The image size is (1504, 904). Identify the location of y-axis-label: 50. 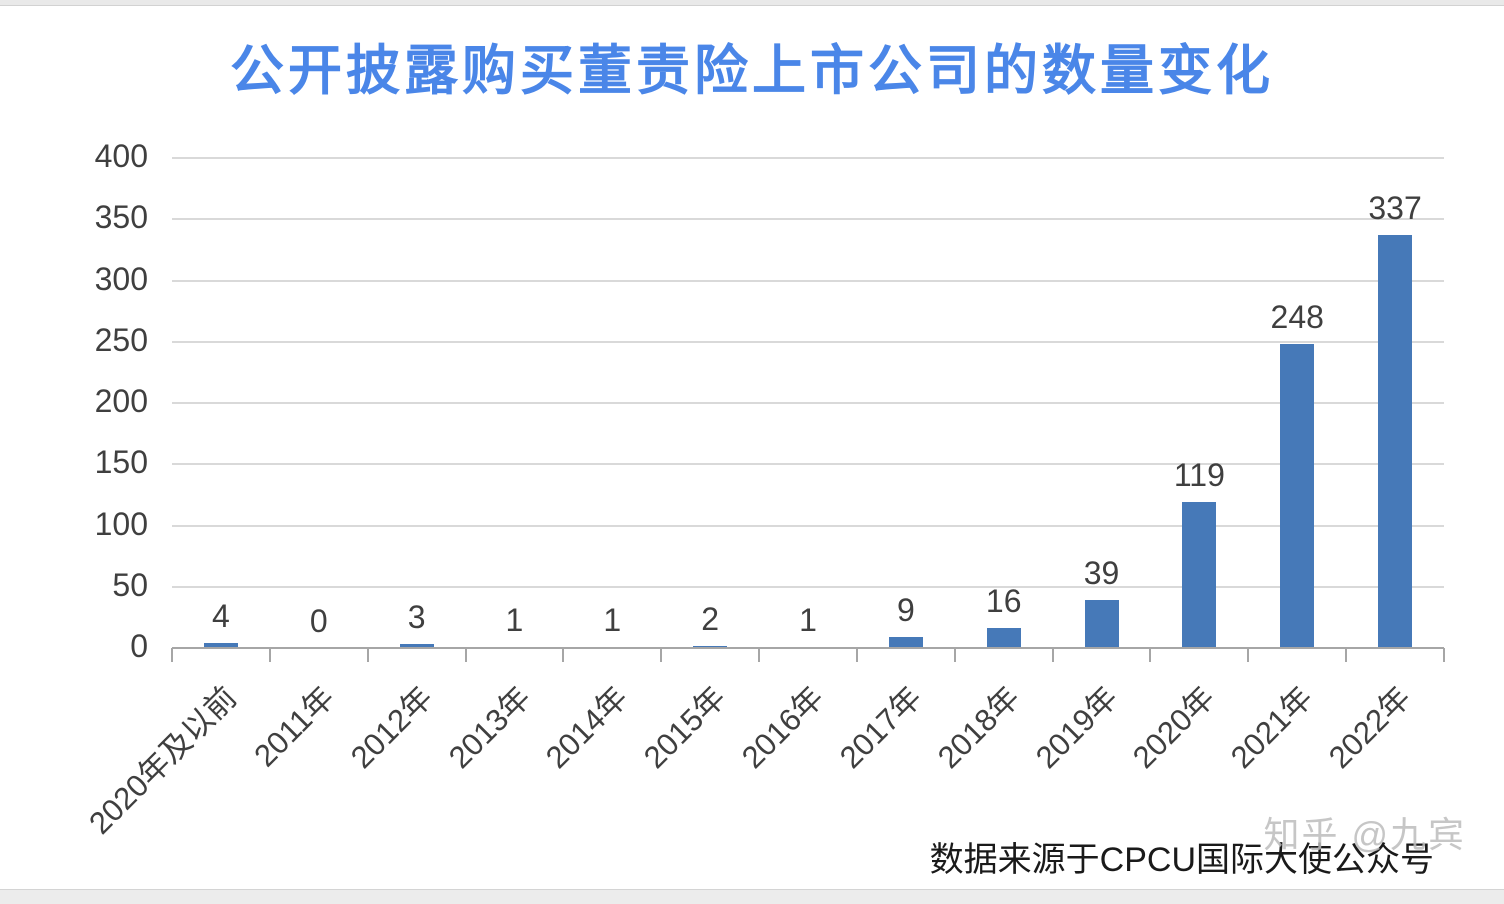
(130, 584).